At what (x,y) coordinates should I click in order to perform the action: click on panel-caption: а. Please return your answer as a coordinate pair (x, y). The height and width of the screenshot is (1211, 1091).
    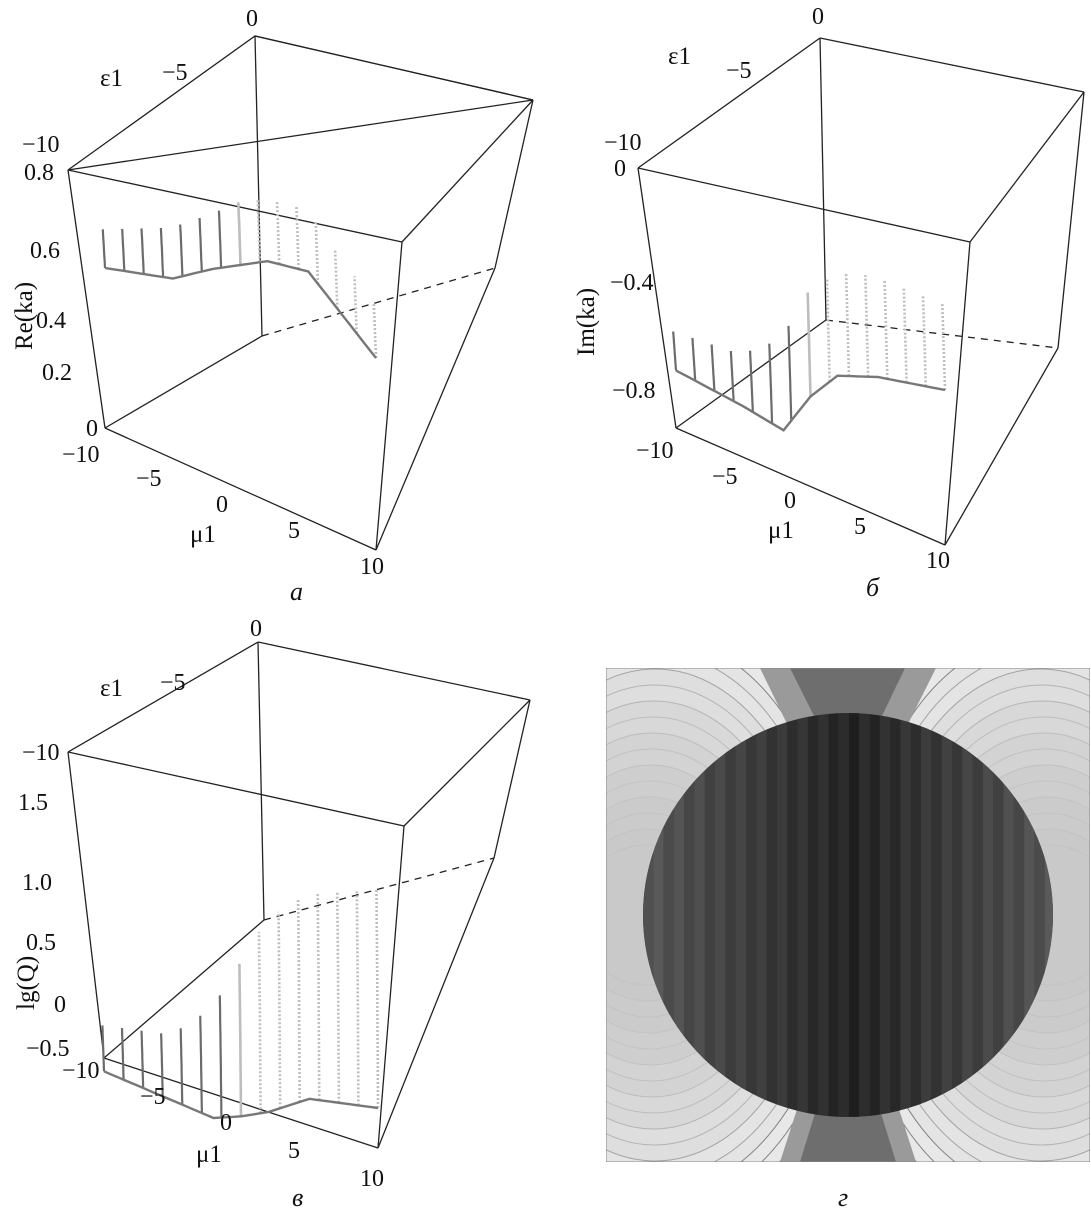
    Looking at the image, I should click on (296, 591).